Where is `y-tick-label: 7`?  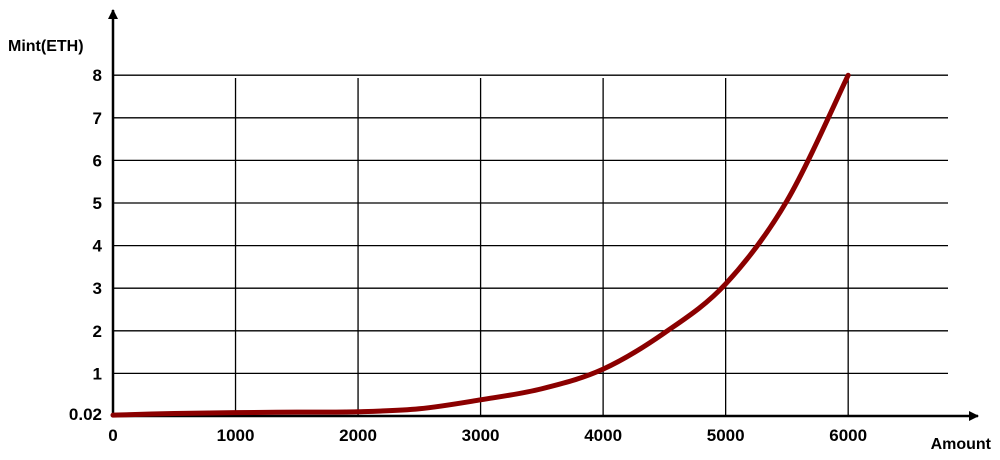 y-tick-label: 7 is located at coordinates (97, 118).